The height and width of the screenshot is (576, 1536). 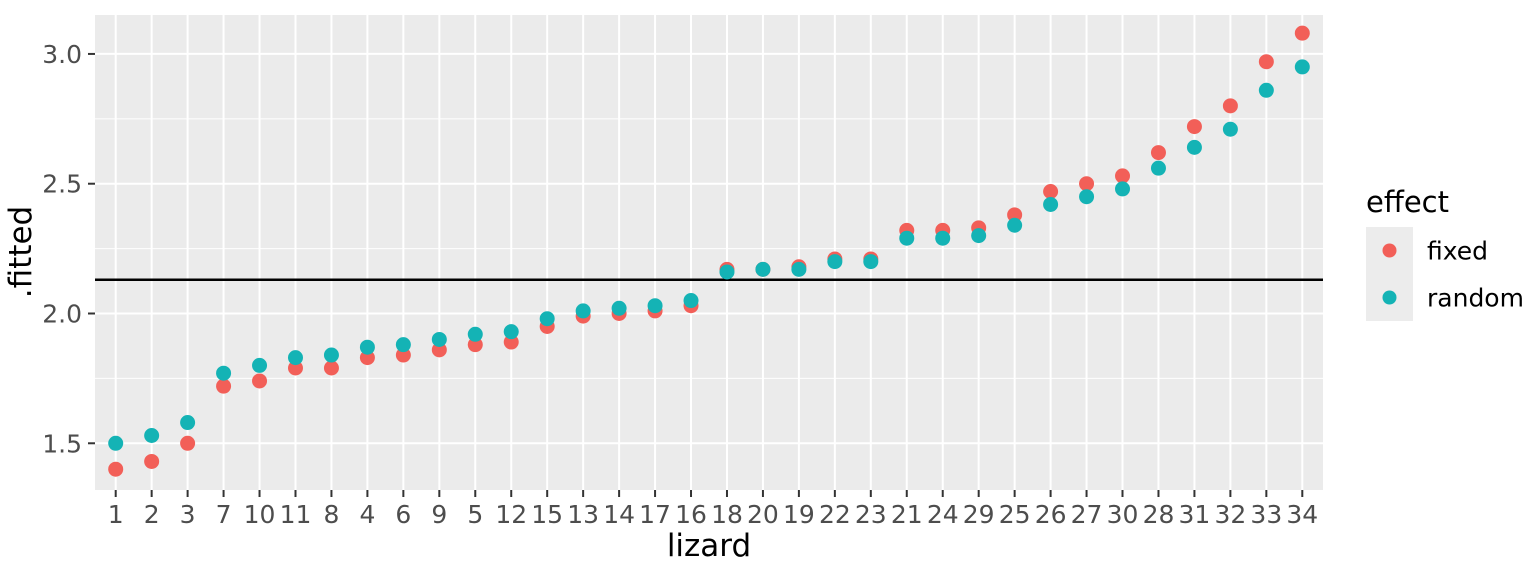 I want to click on x-tick-label: 10, so click(x=260, y=514).